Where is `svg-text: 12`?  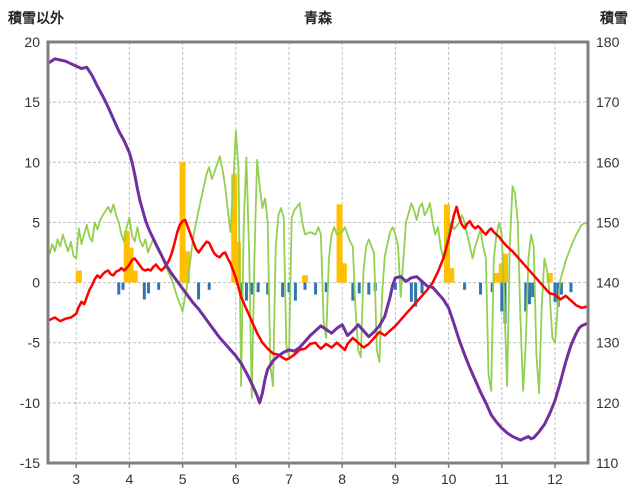 svg-text: 12 is located at coordinates (555, 479).